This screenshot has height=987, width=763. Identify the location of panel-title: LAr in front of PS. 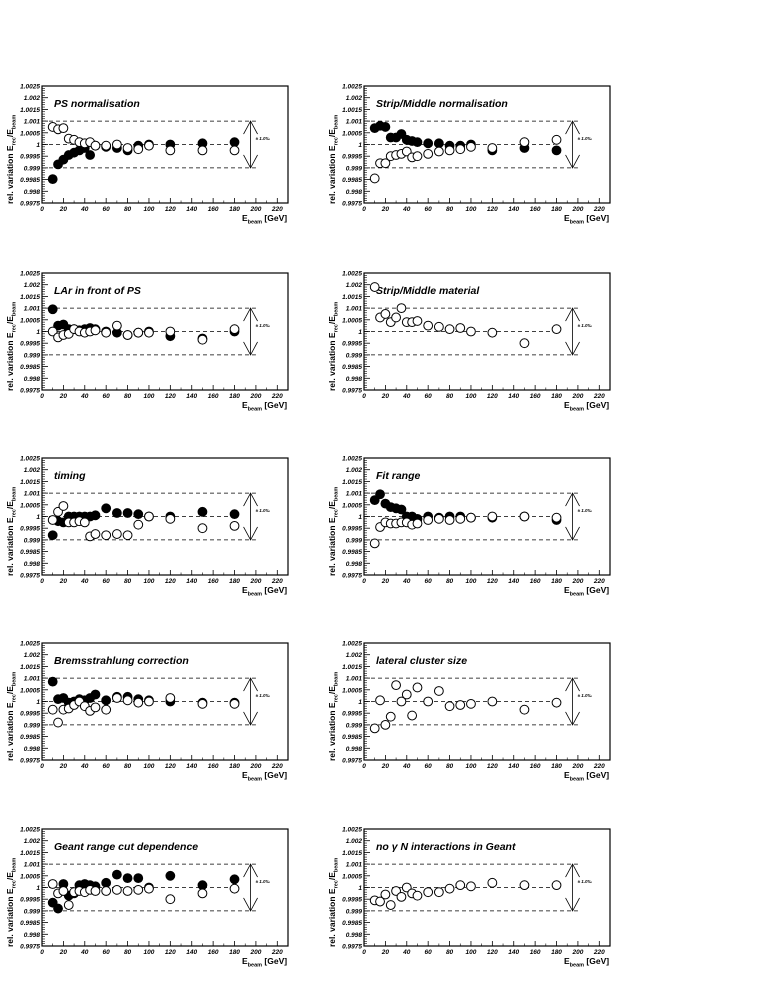
(97, 291).